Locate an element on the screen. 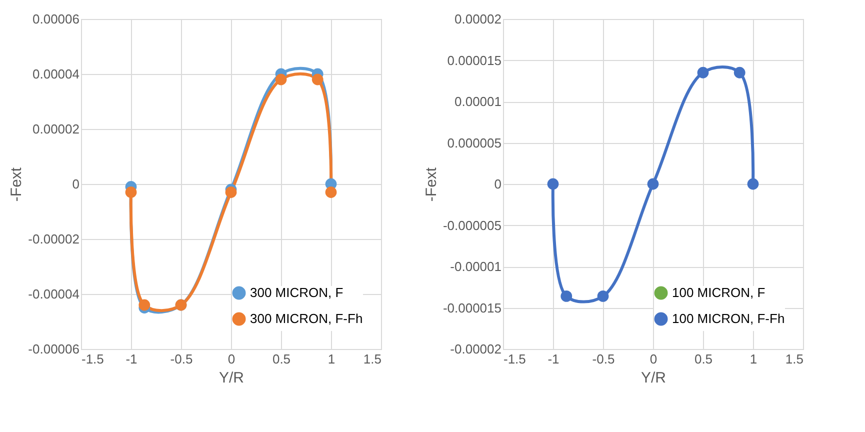 The height and width of the screenshot is (432, 865). y-tick-label: 0.00004 is located at coordinates (56, 74).